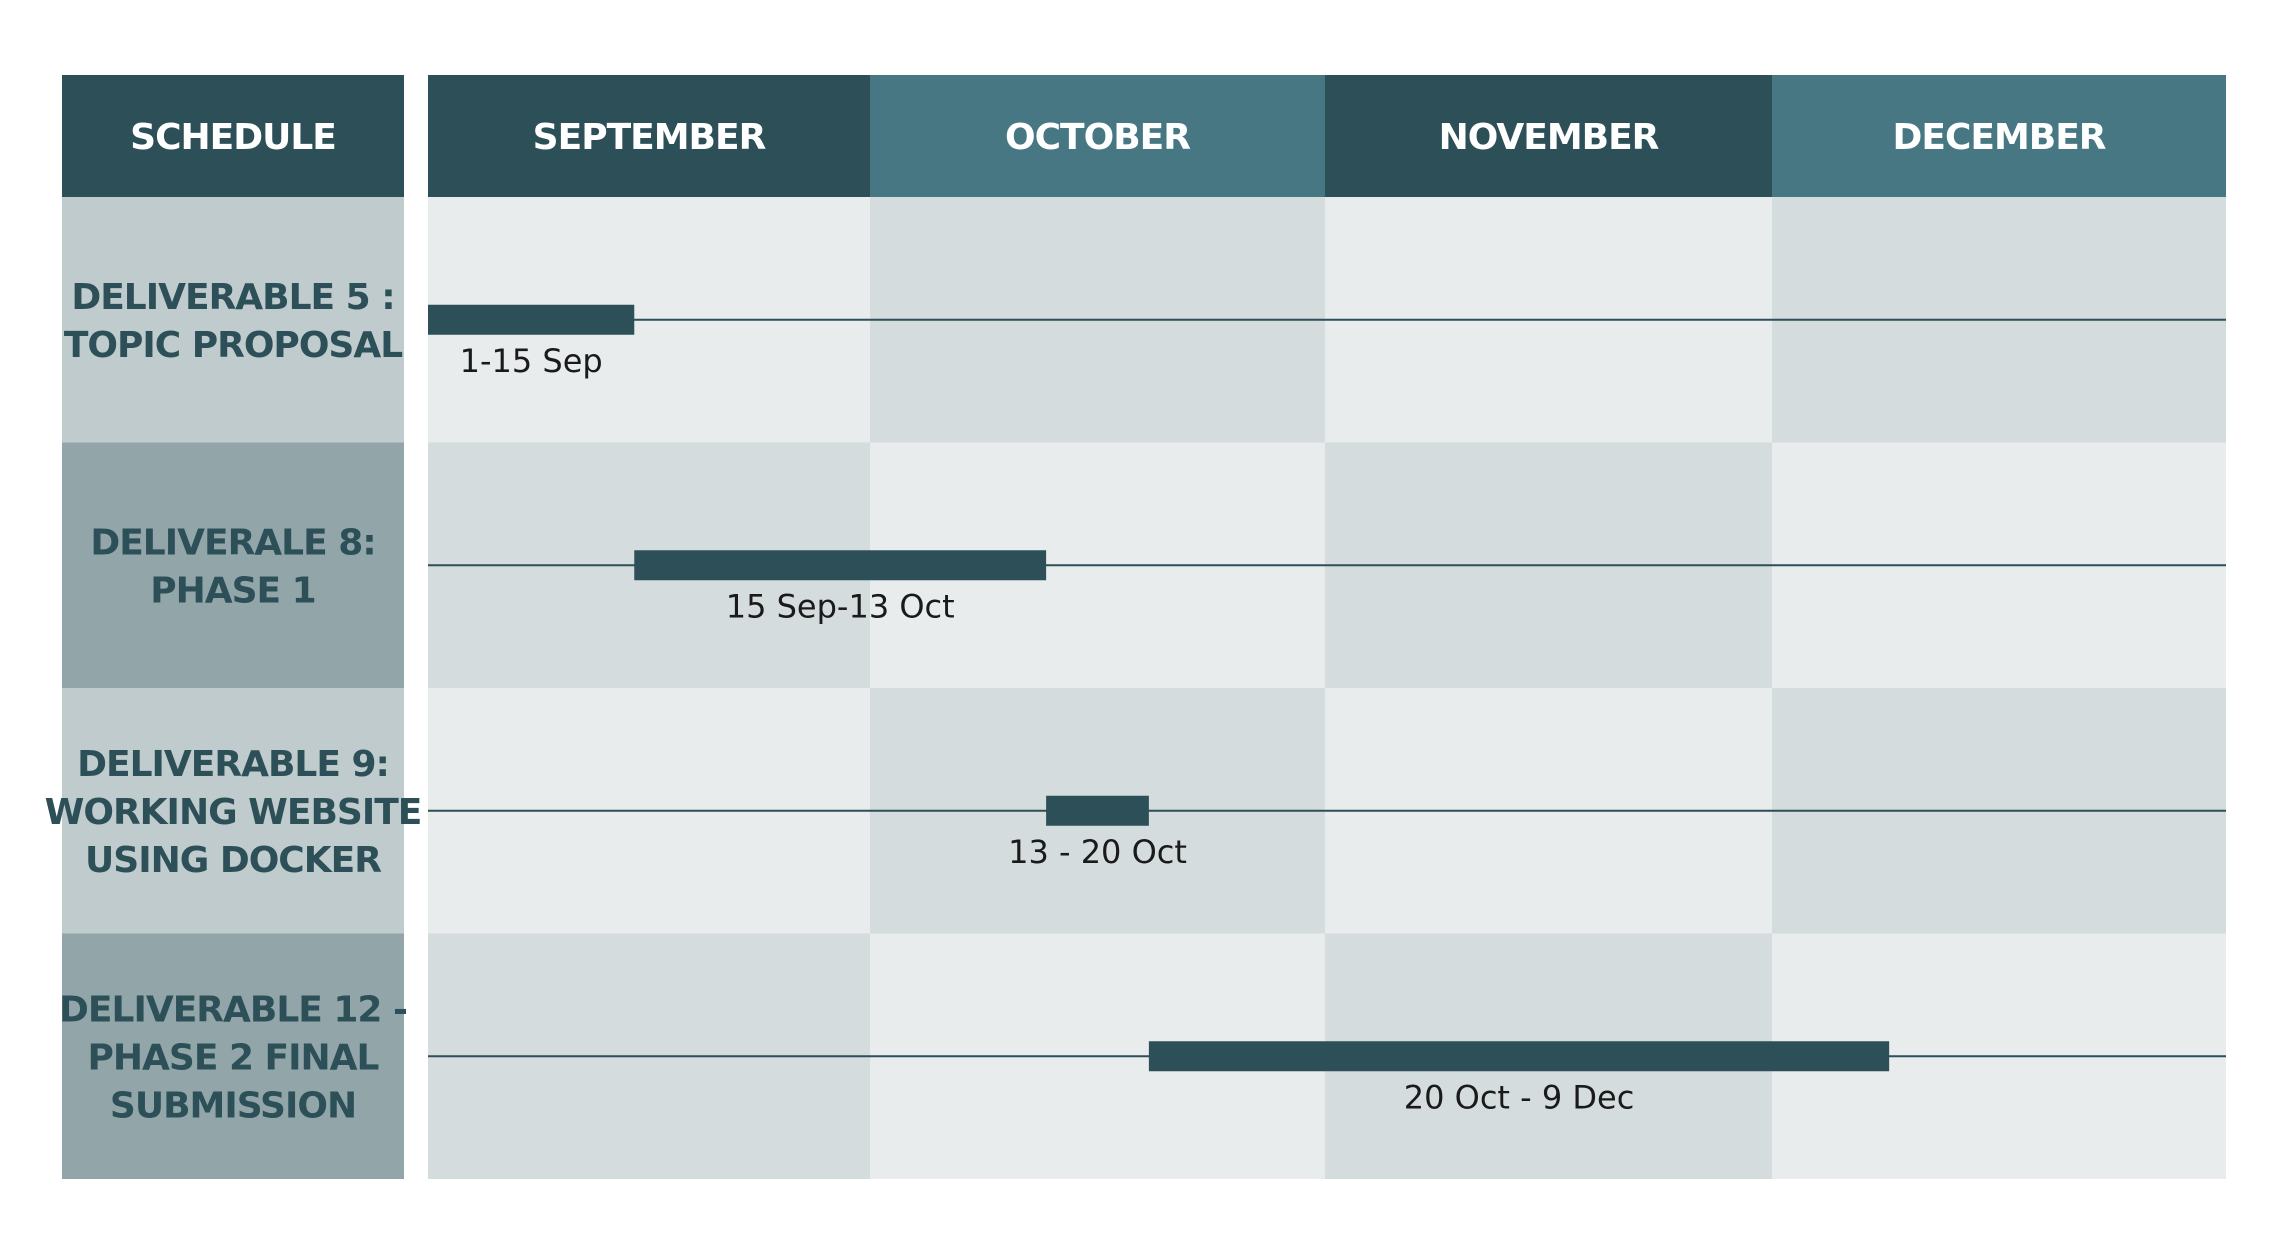  I want to click on task-name-line: SUBMISSION, so click(233, 1105).